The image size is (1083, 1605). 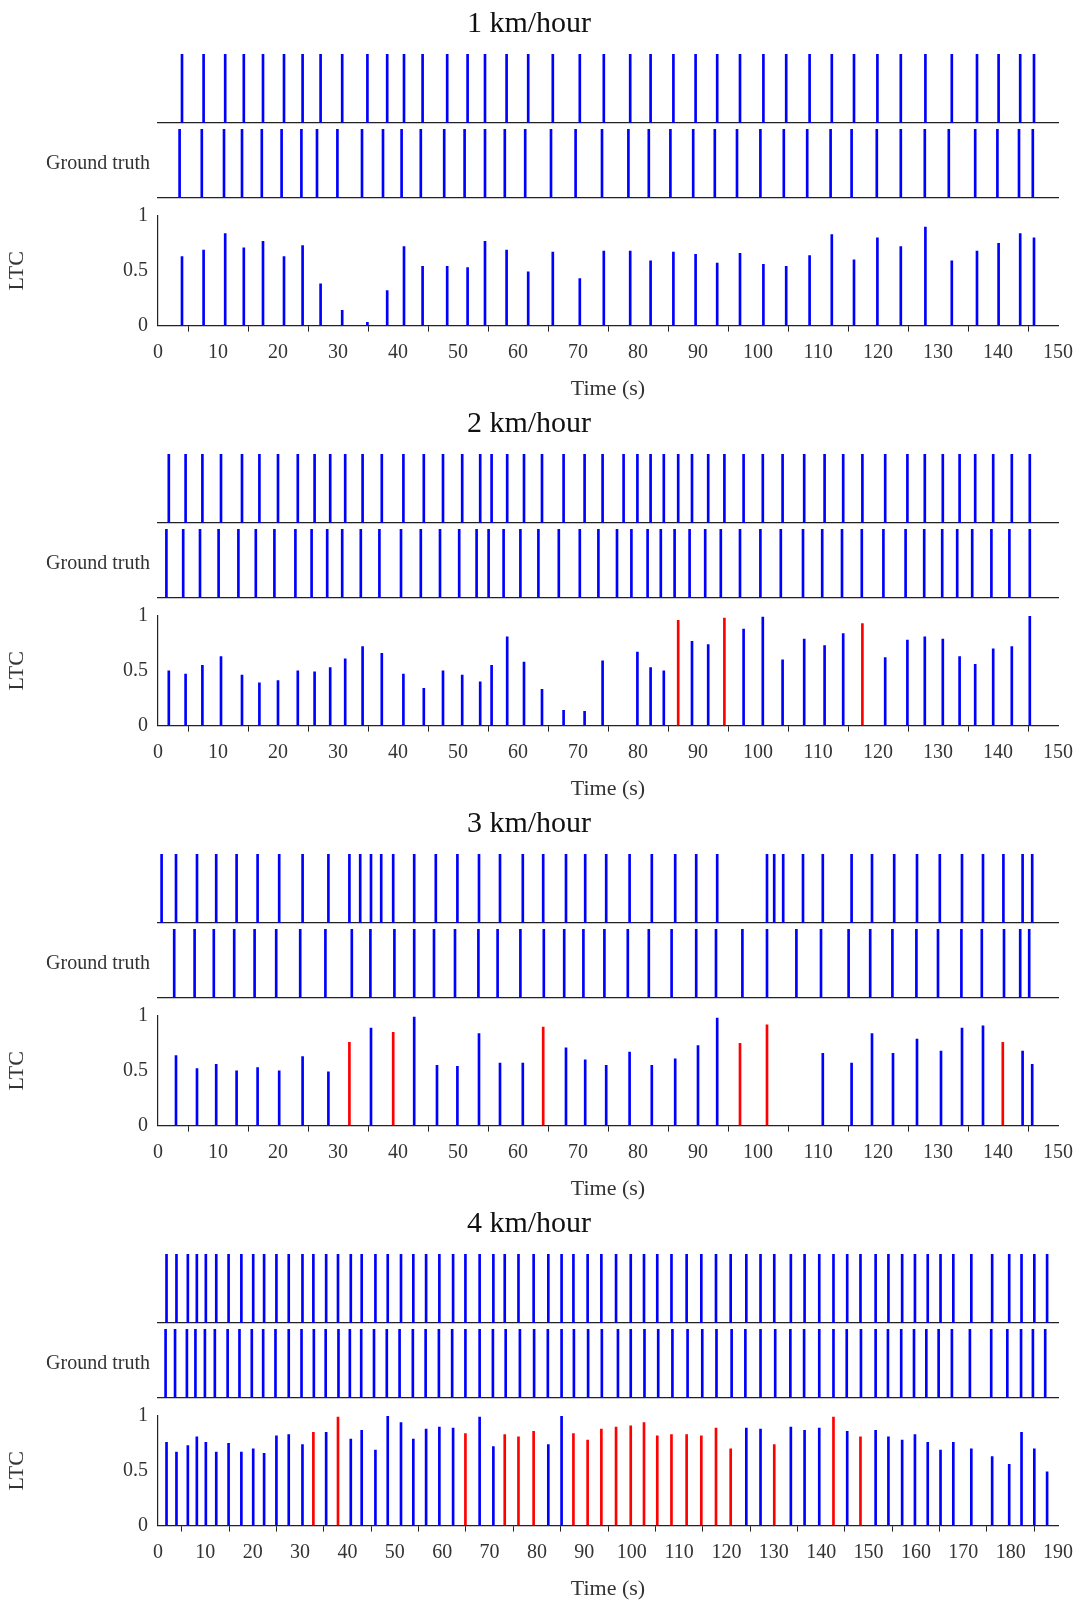 What do you see at coordinates (143, 323) in the screenshot?
I see `y-tick-label: 0` at bounding box center [143, 323].